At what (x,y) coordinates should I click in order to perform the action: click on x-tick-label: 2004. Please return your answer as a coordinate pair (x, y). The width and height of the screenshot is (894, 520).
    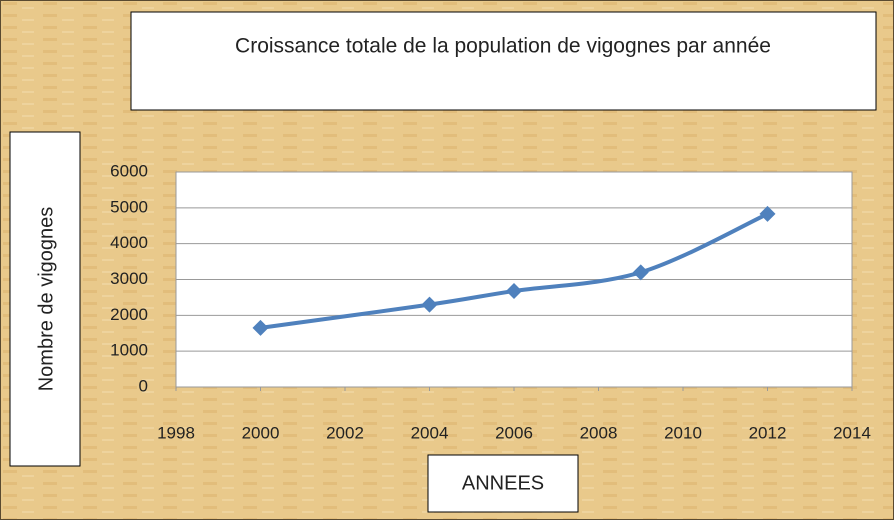
    Looking at the image, I should click on (430, 432).